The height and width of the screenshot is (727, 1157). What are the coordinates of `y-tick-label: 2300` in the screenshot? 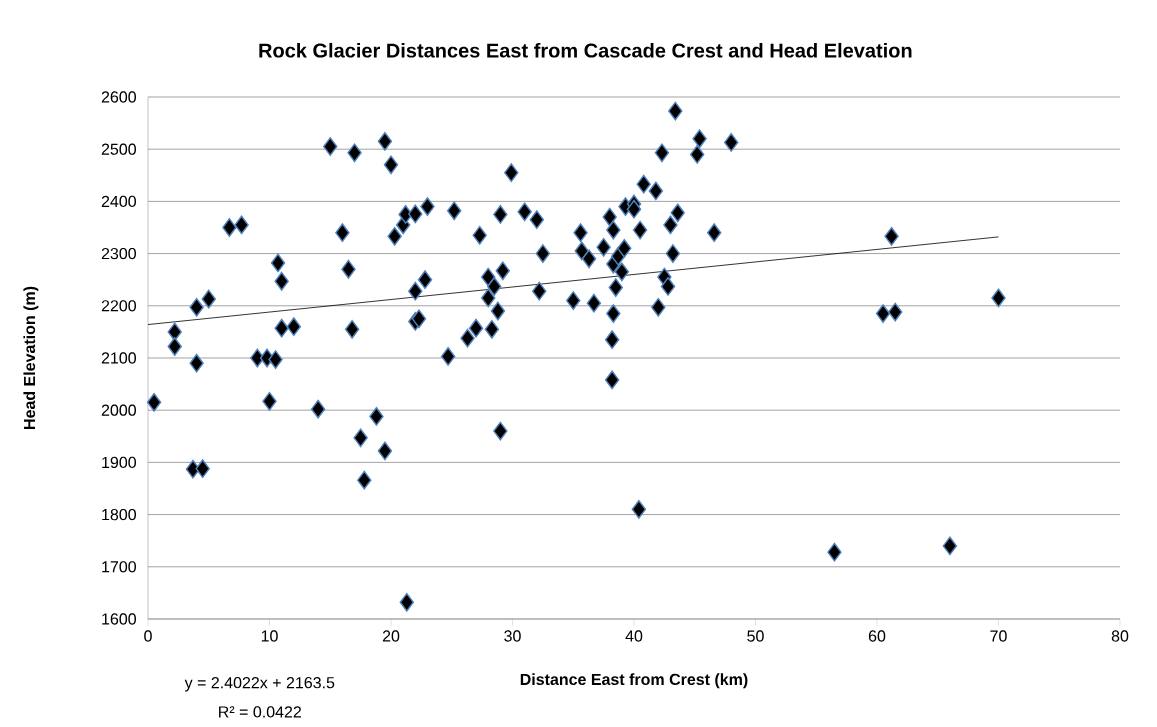 It's located at (118, 253).